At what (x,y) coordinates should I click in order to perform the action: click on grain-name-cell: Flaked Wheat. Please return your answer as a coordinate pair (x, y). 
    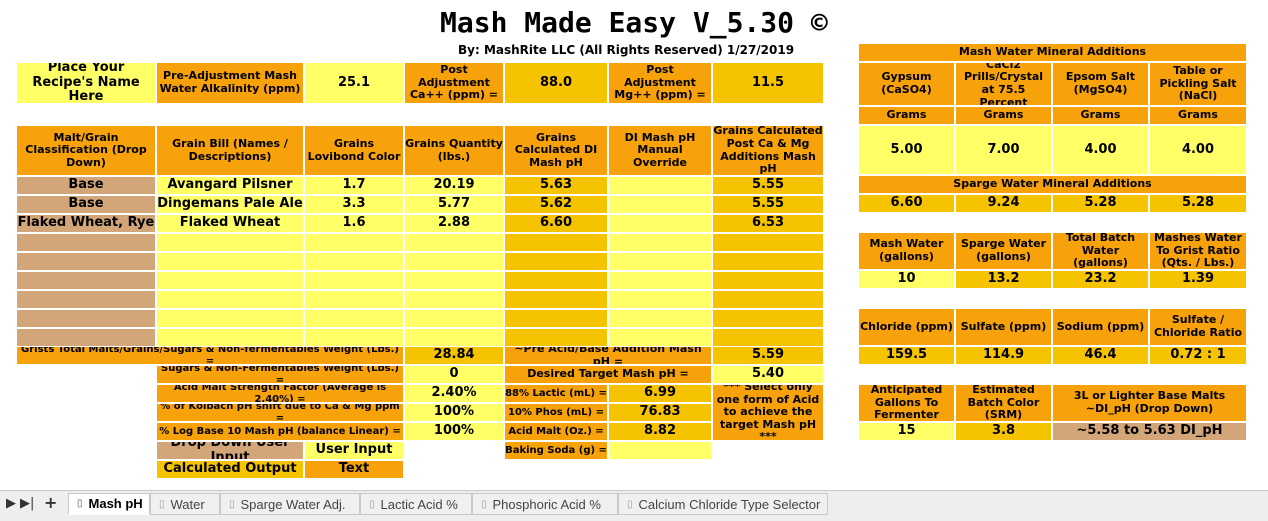
    Looking at the image, I should click on (230, 223).